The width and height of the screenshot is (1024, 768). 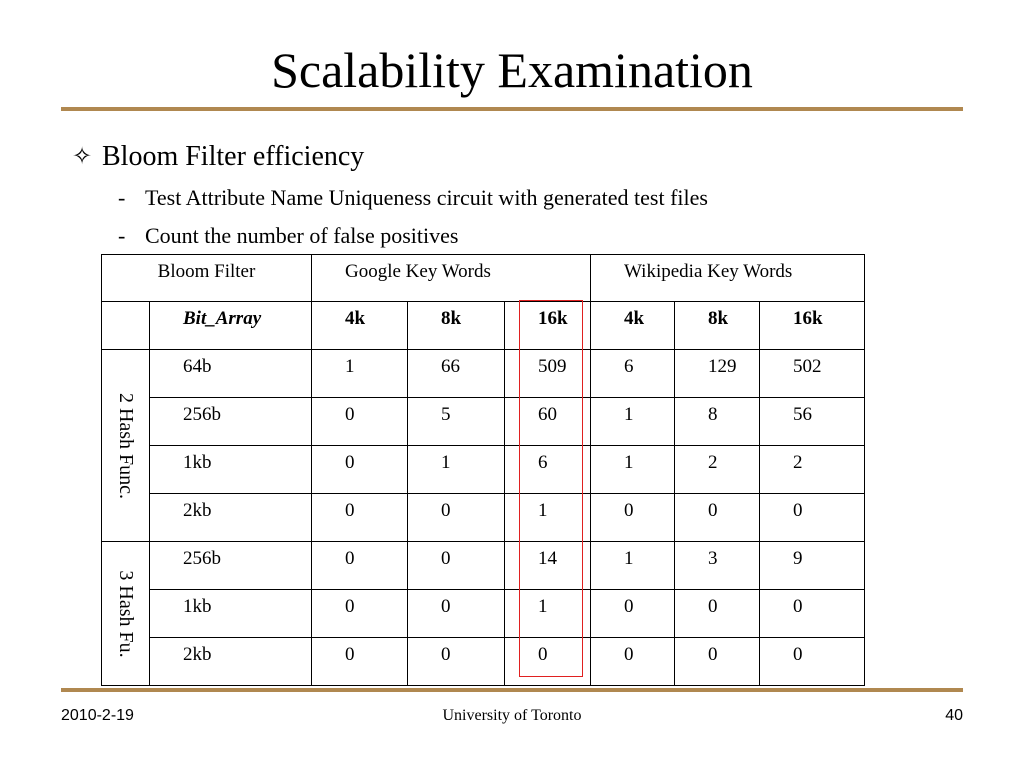 I want to click on cell-bit-array: 64b, so click(x=230, y=373).